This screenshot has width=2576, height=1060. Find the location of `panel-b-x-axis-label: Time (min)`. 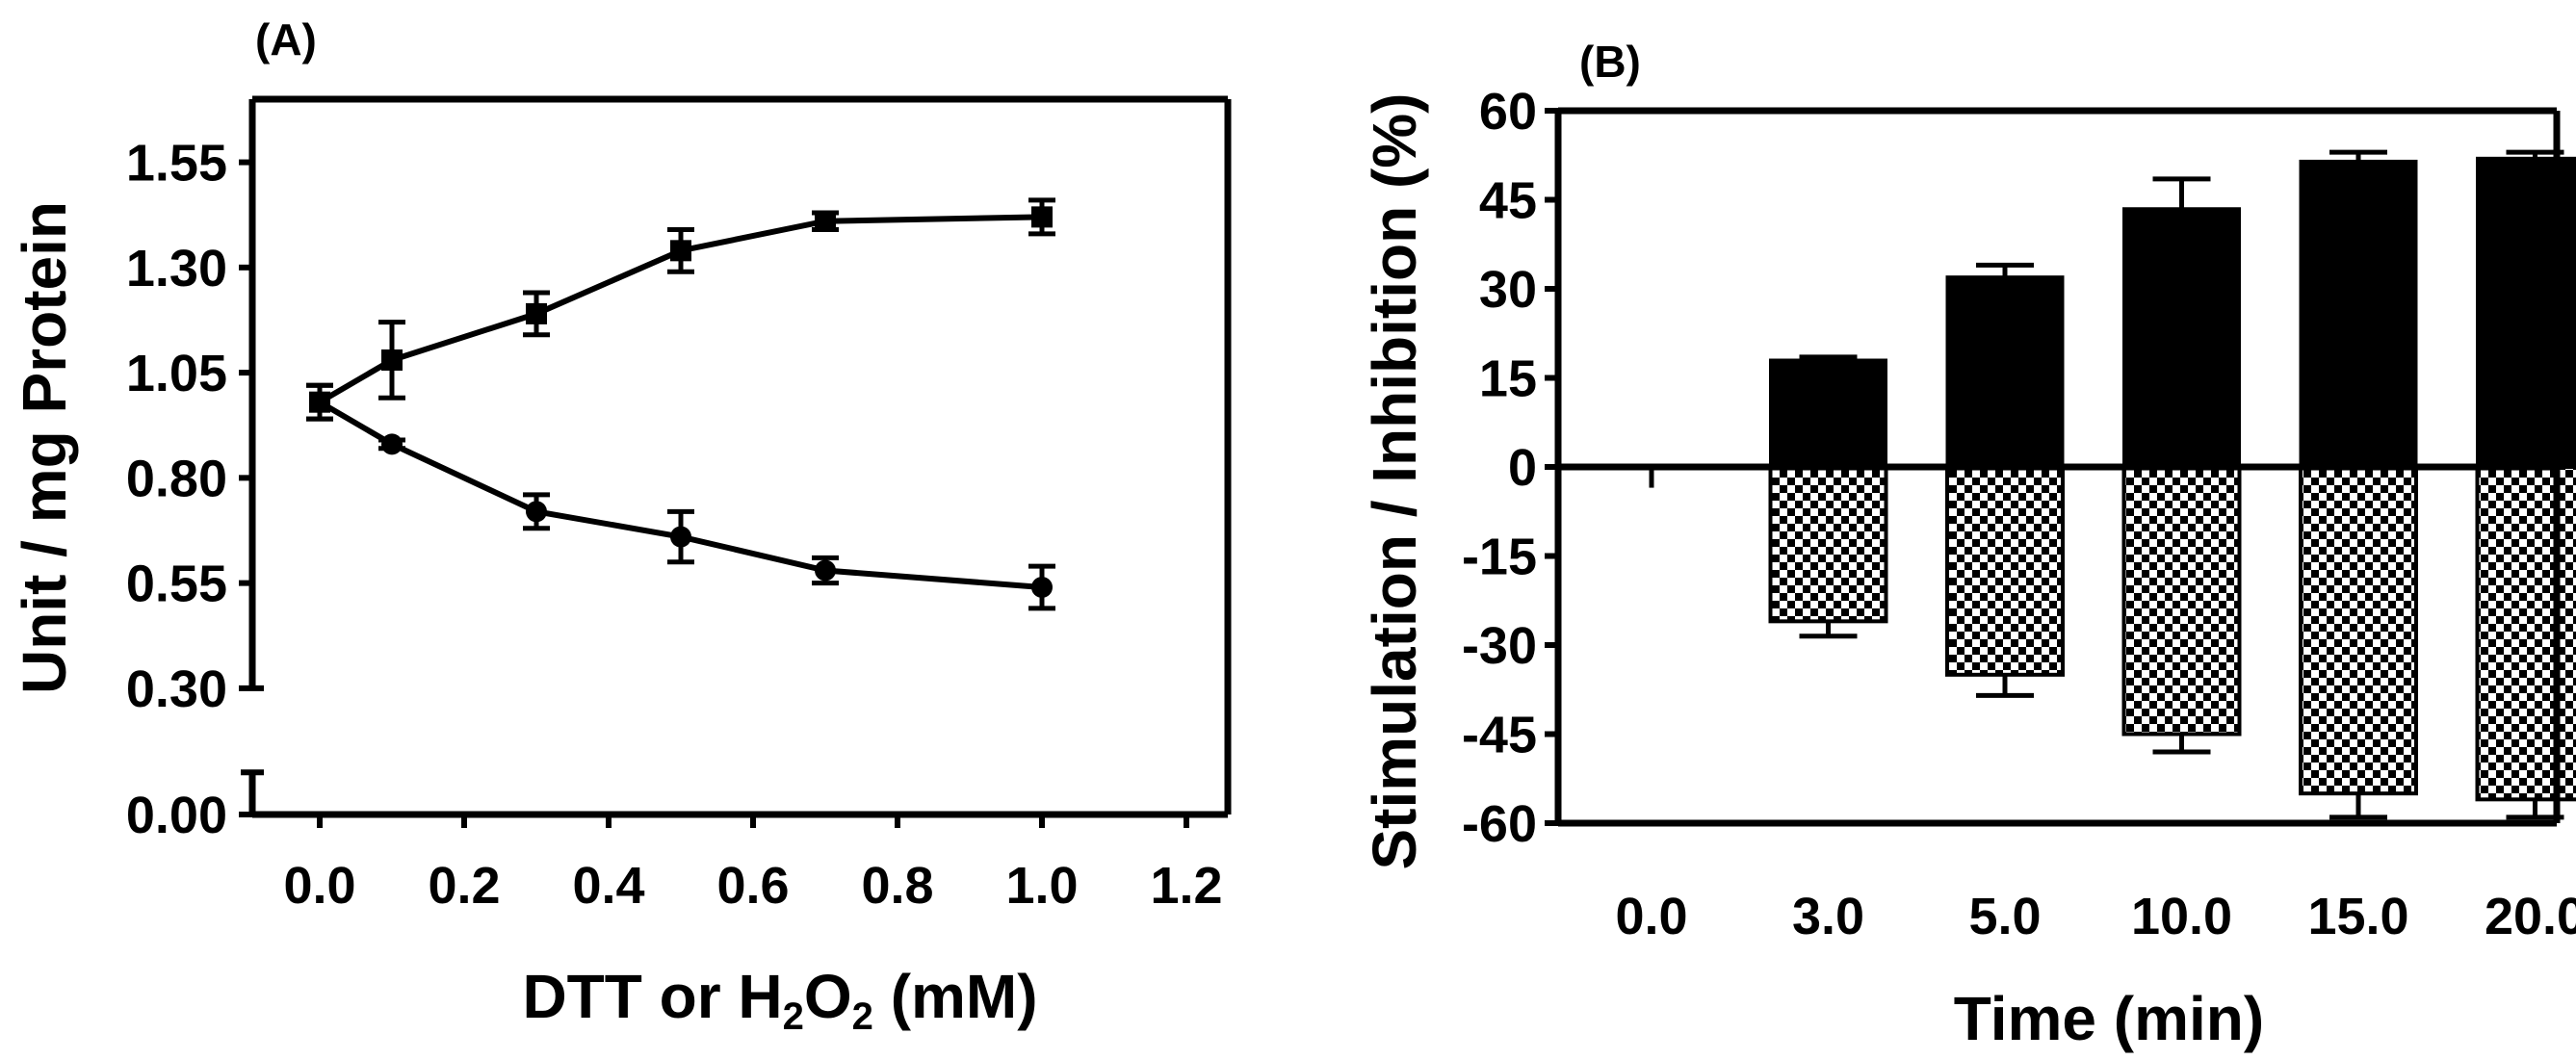

panel-b-x-axis-label: Time (min) is located at coordinates (2109, 1019).